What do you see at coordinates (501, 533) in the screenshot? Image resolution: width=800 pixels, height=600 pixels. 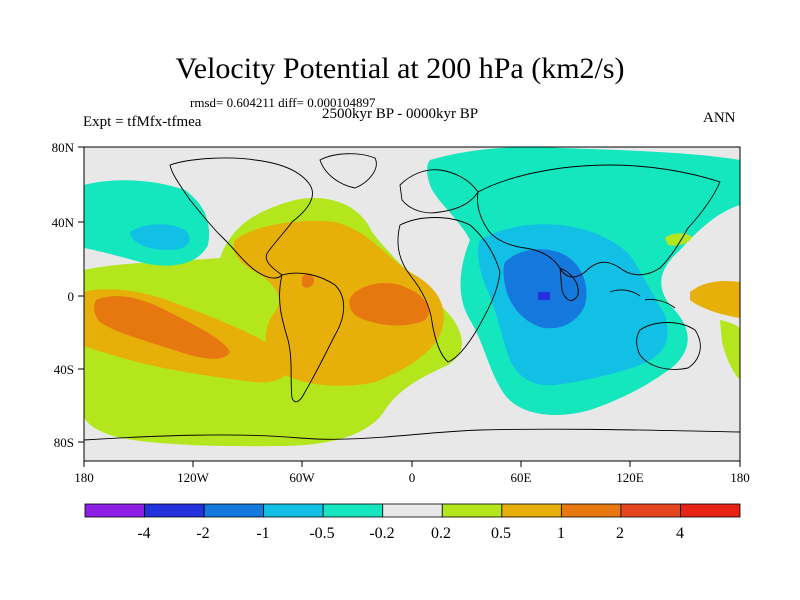 I see `colorbar-label-7: 0.5` at bounding box center [501, 533].